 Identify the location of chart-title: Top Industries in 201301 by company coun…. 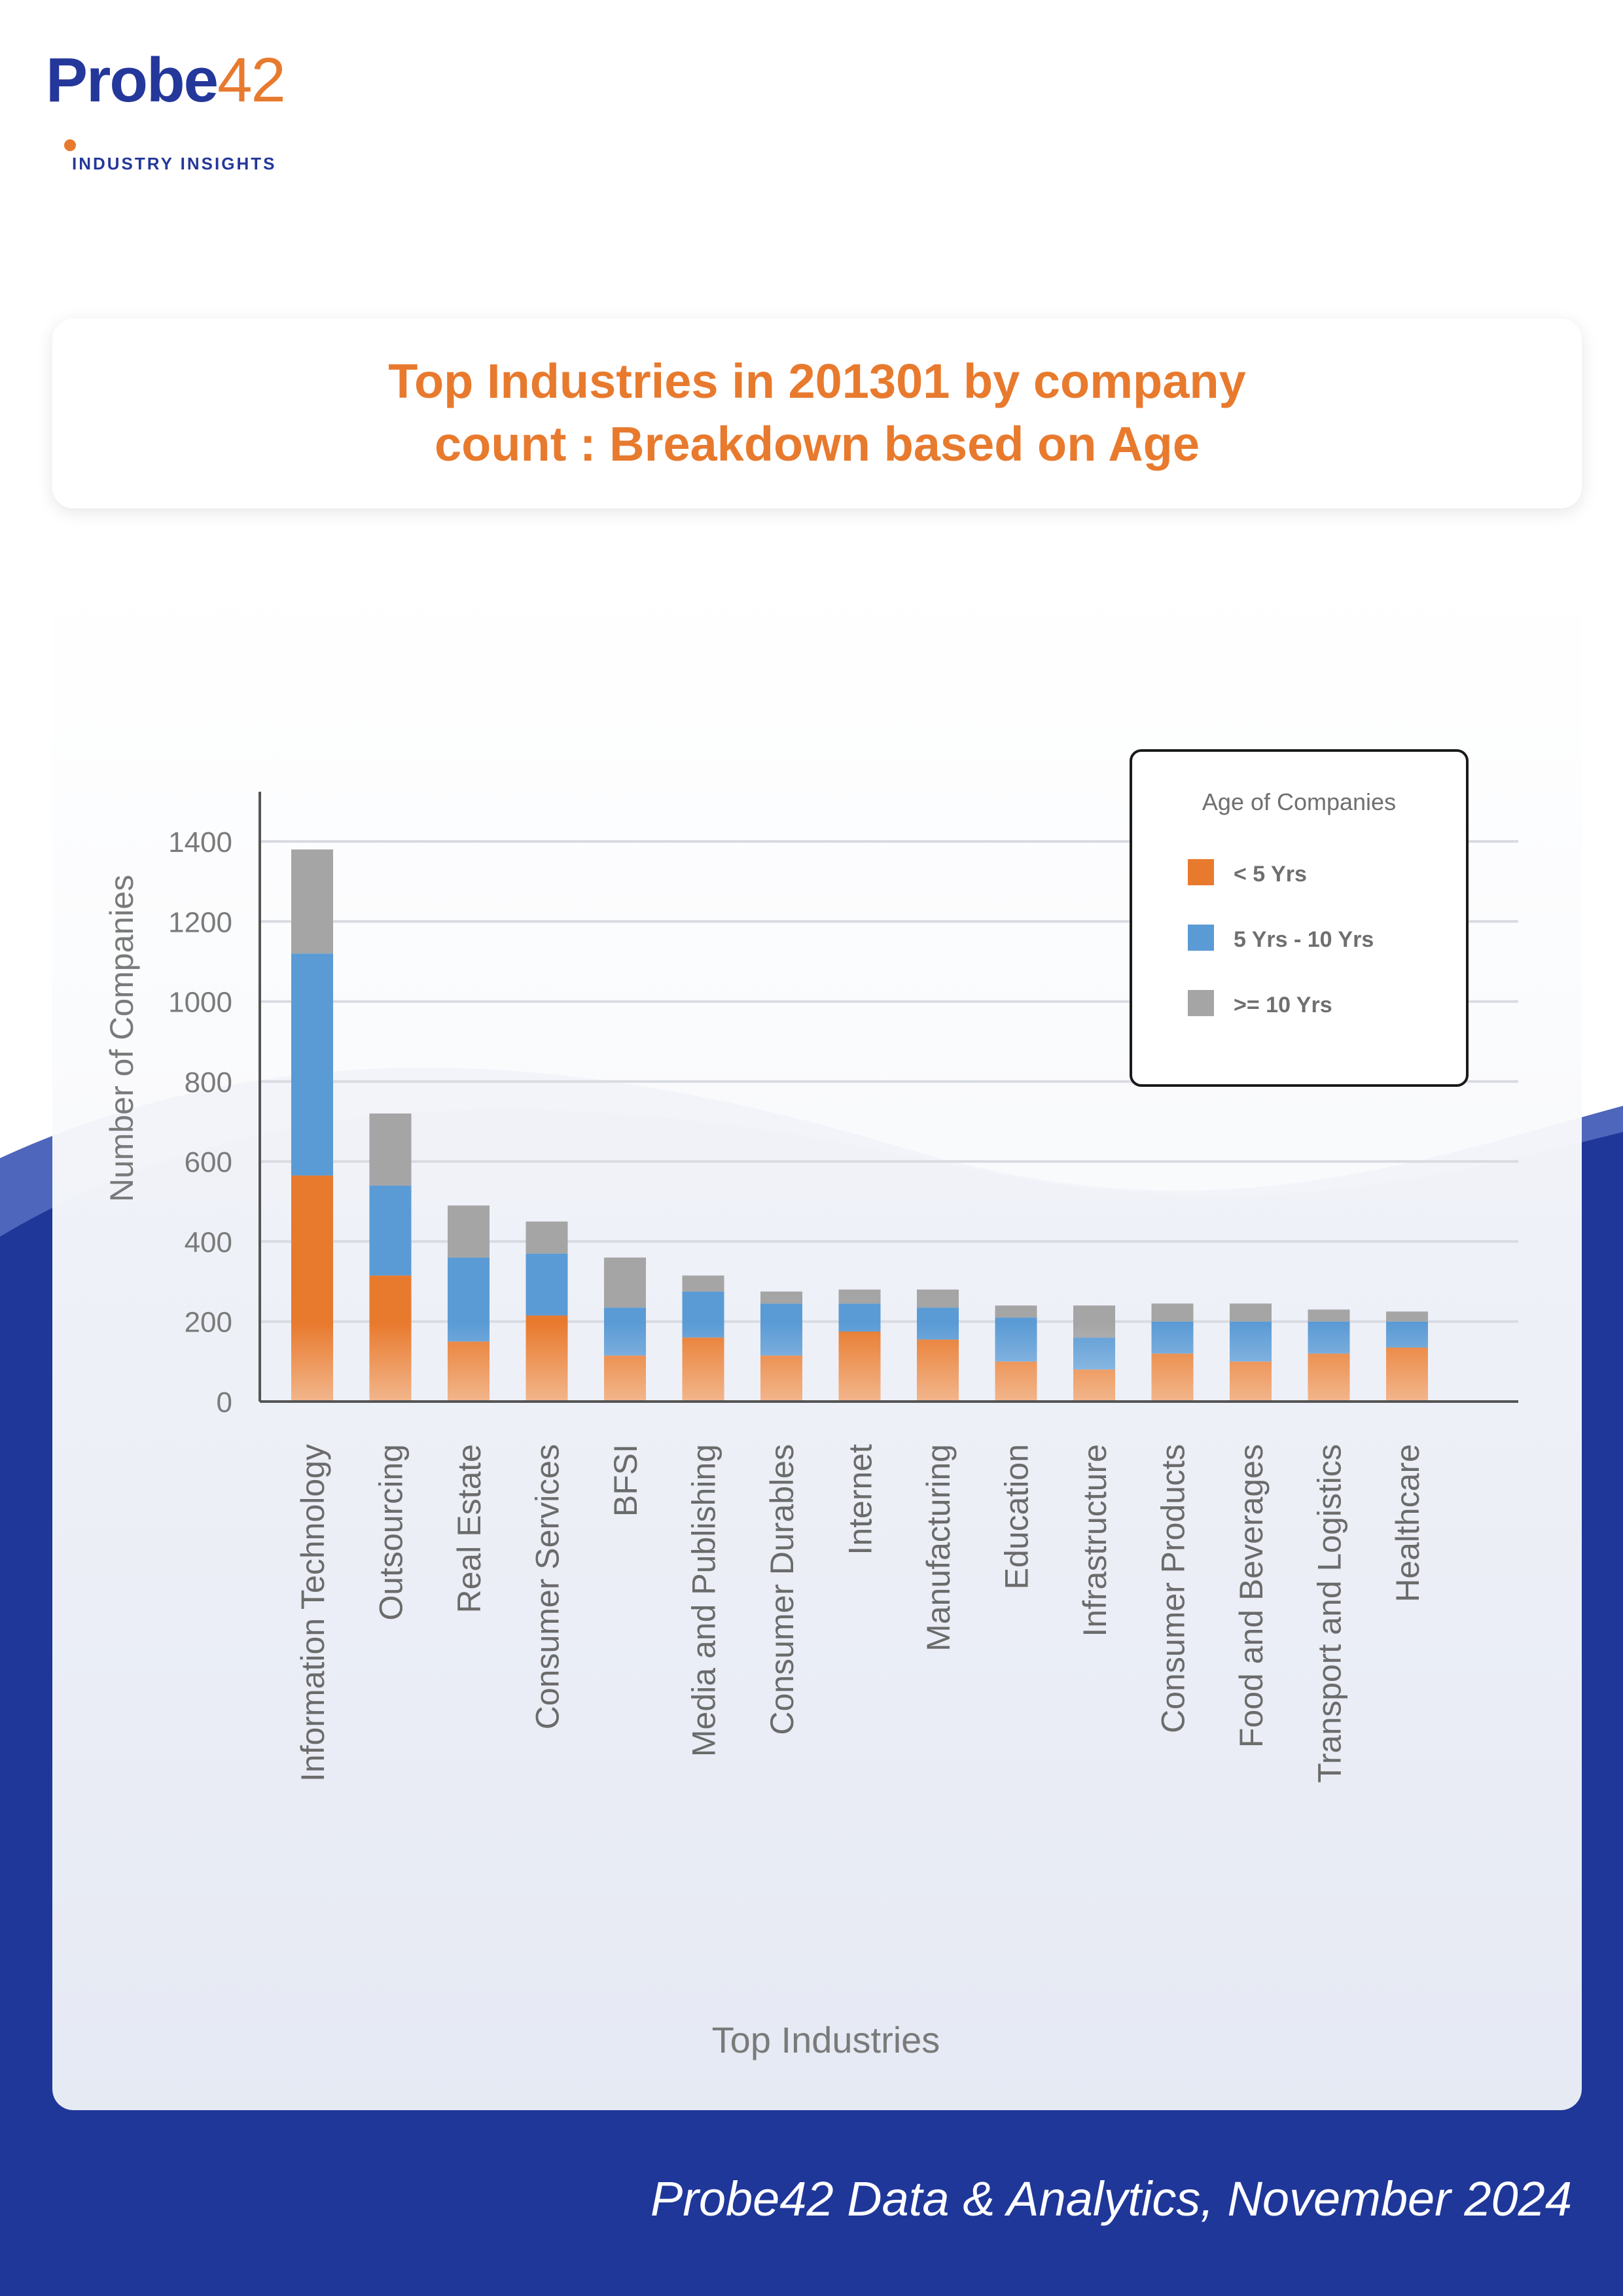
(817, 413).